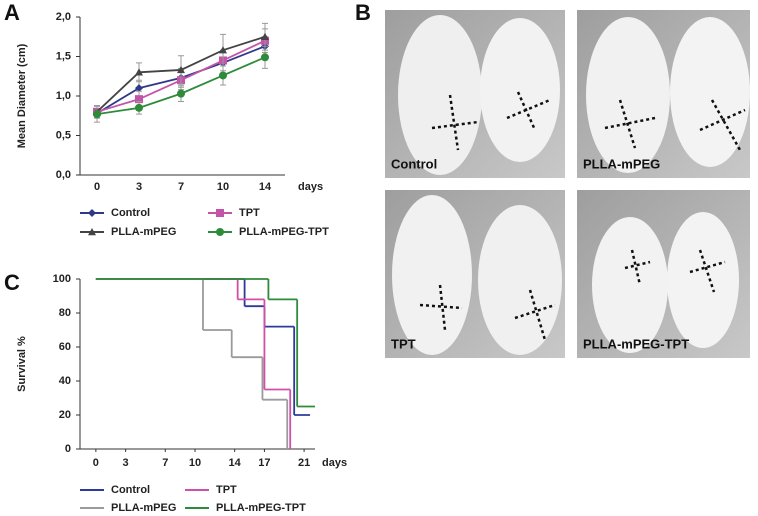  What do you see at coordinates (663, 274) in the screenshot?
I see `photo: PLLA-mPEG-TPT` at bounding box center [663, 274].